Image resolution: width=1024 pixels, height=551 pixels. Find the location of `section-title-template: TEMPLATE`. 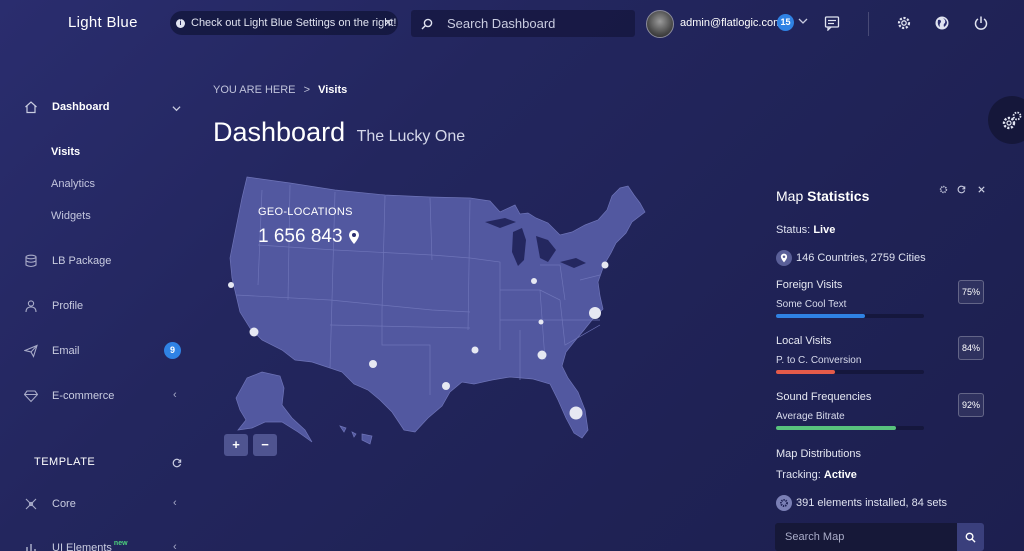

section-title-template: TEMPLATE is located at coordinates (65, 462).